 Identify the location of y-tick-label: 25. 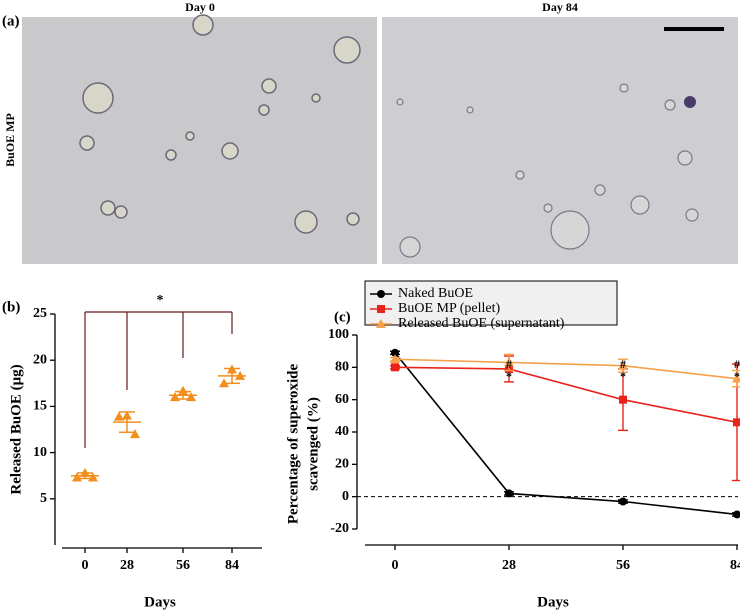
(40, 313).